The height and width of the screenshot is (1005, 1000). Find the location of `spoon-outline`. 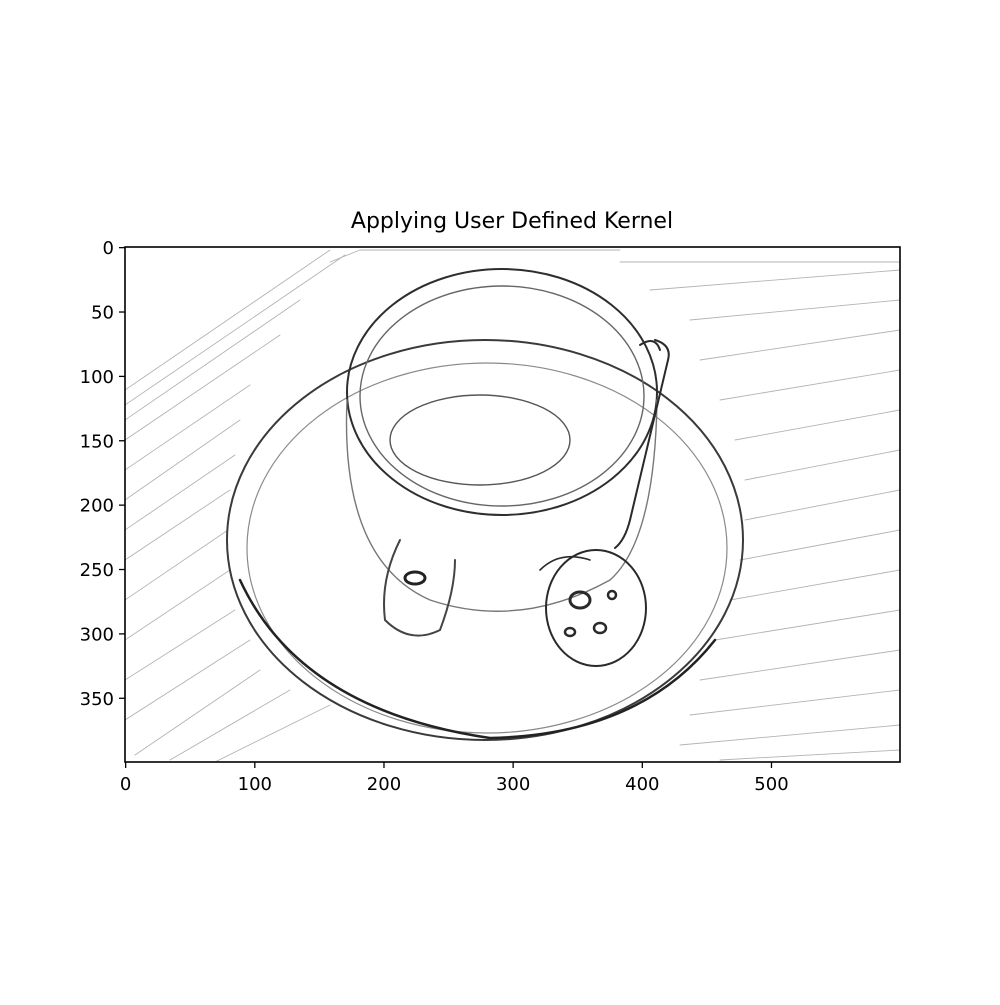

spoon-outline is located at coordinates (604, 503).